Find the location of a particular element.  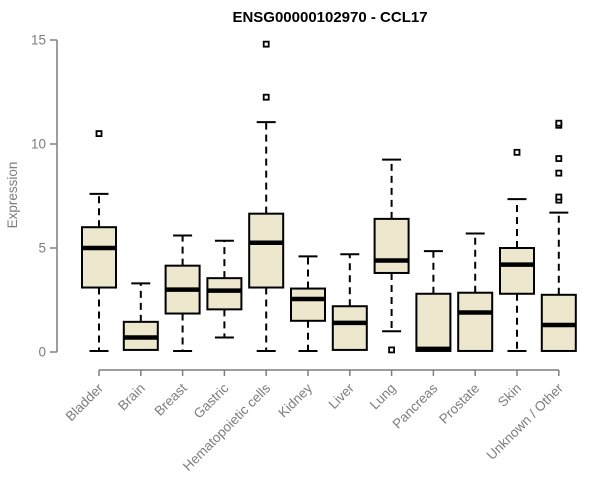

boxplot-group-kidney is located at coordinates (308, 303).